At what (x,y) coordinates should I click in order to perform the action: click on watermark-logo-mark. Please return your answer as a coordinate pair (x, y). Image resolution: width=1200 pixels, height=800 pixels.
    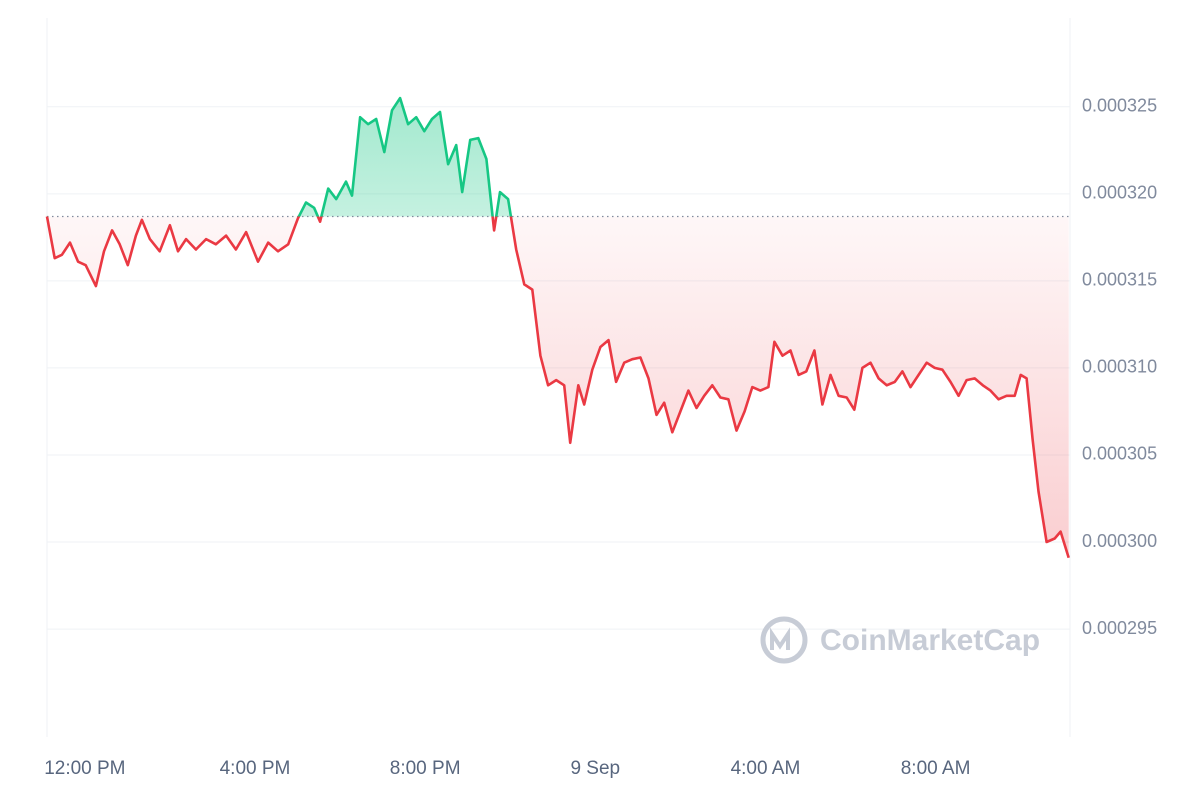
    Looking at the image, I should click on (780, 638).